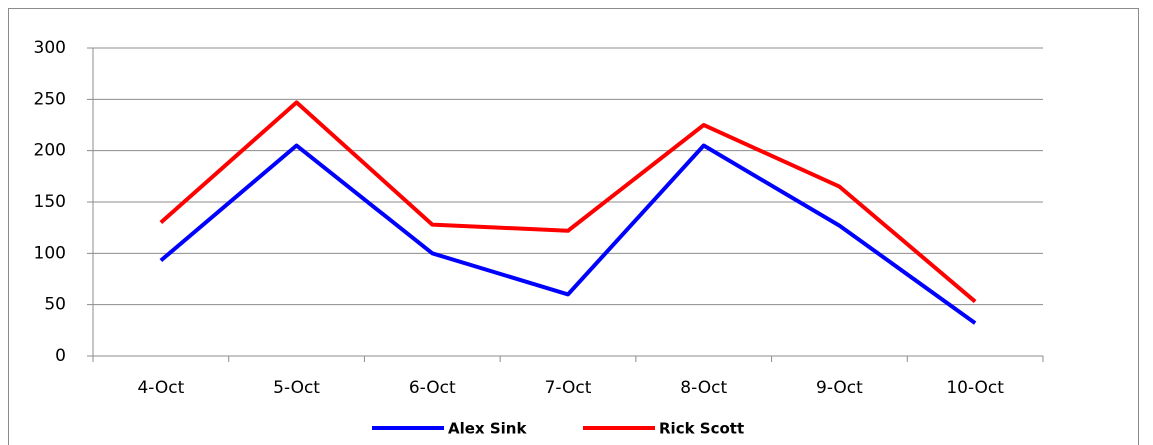 This screenshot has height=445, width=1153. Describe the element at coordinates (703, 388) in the screenshot. I see `x-tick-label: 8-Oct` at that location.